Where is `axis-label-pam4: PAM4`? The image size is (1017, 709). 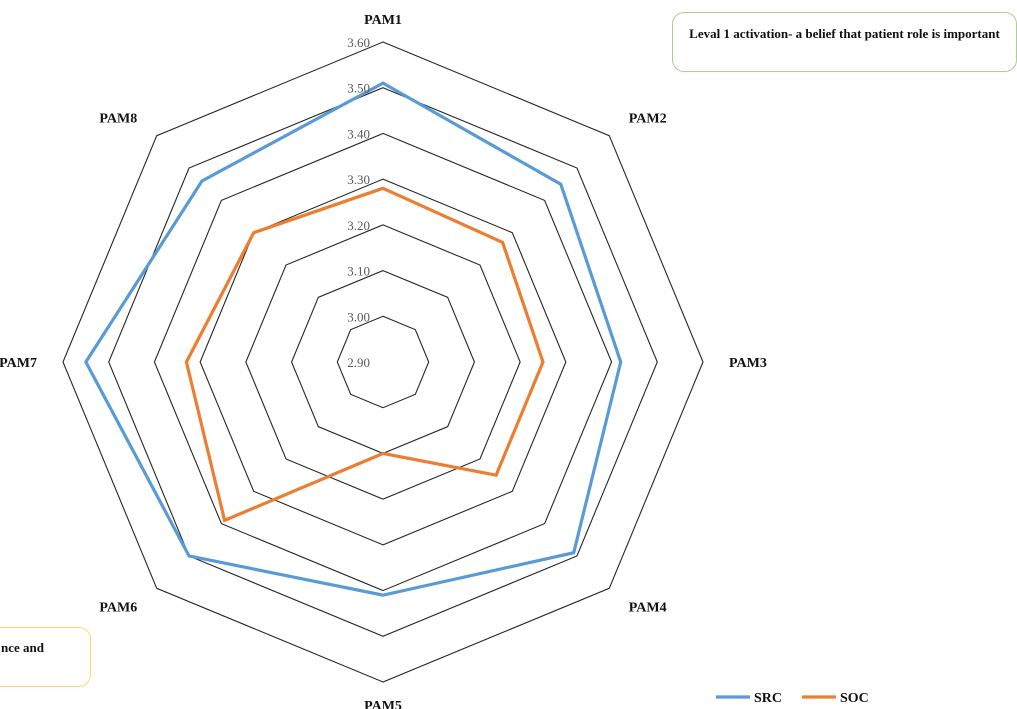
axis-label-pam4: PAM4 is located at coordinates (648, 608).